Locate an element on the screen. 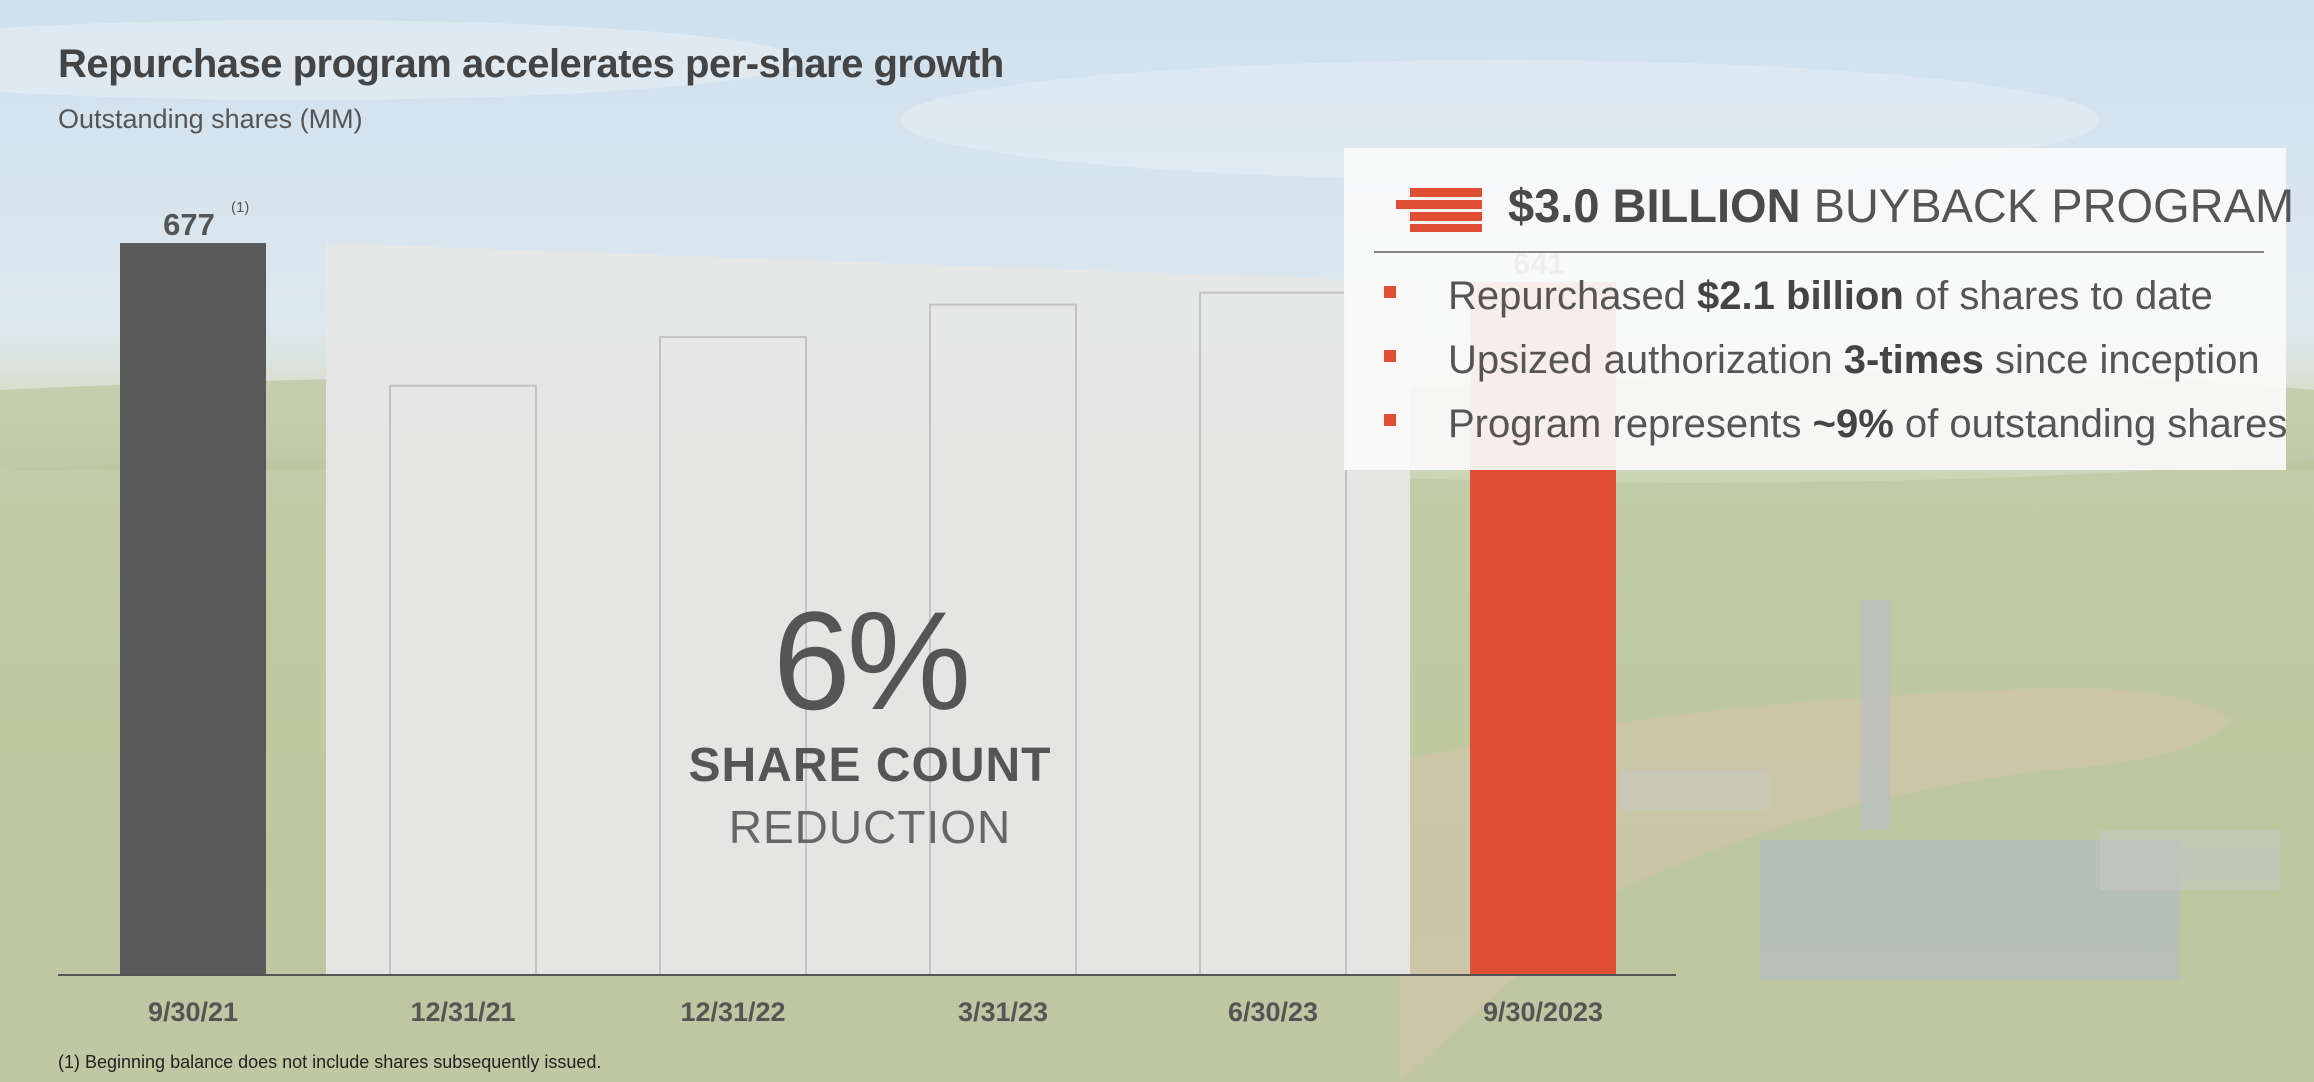 Image resolution: width=2314 pixels, height=1082 pixels. x-tick-label: 12/31/21 is located at coordinates (462, 1012).